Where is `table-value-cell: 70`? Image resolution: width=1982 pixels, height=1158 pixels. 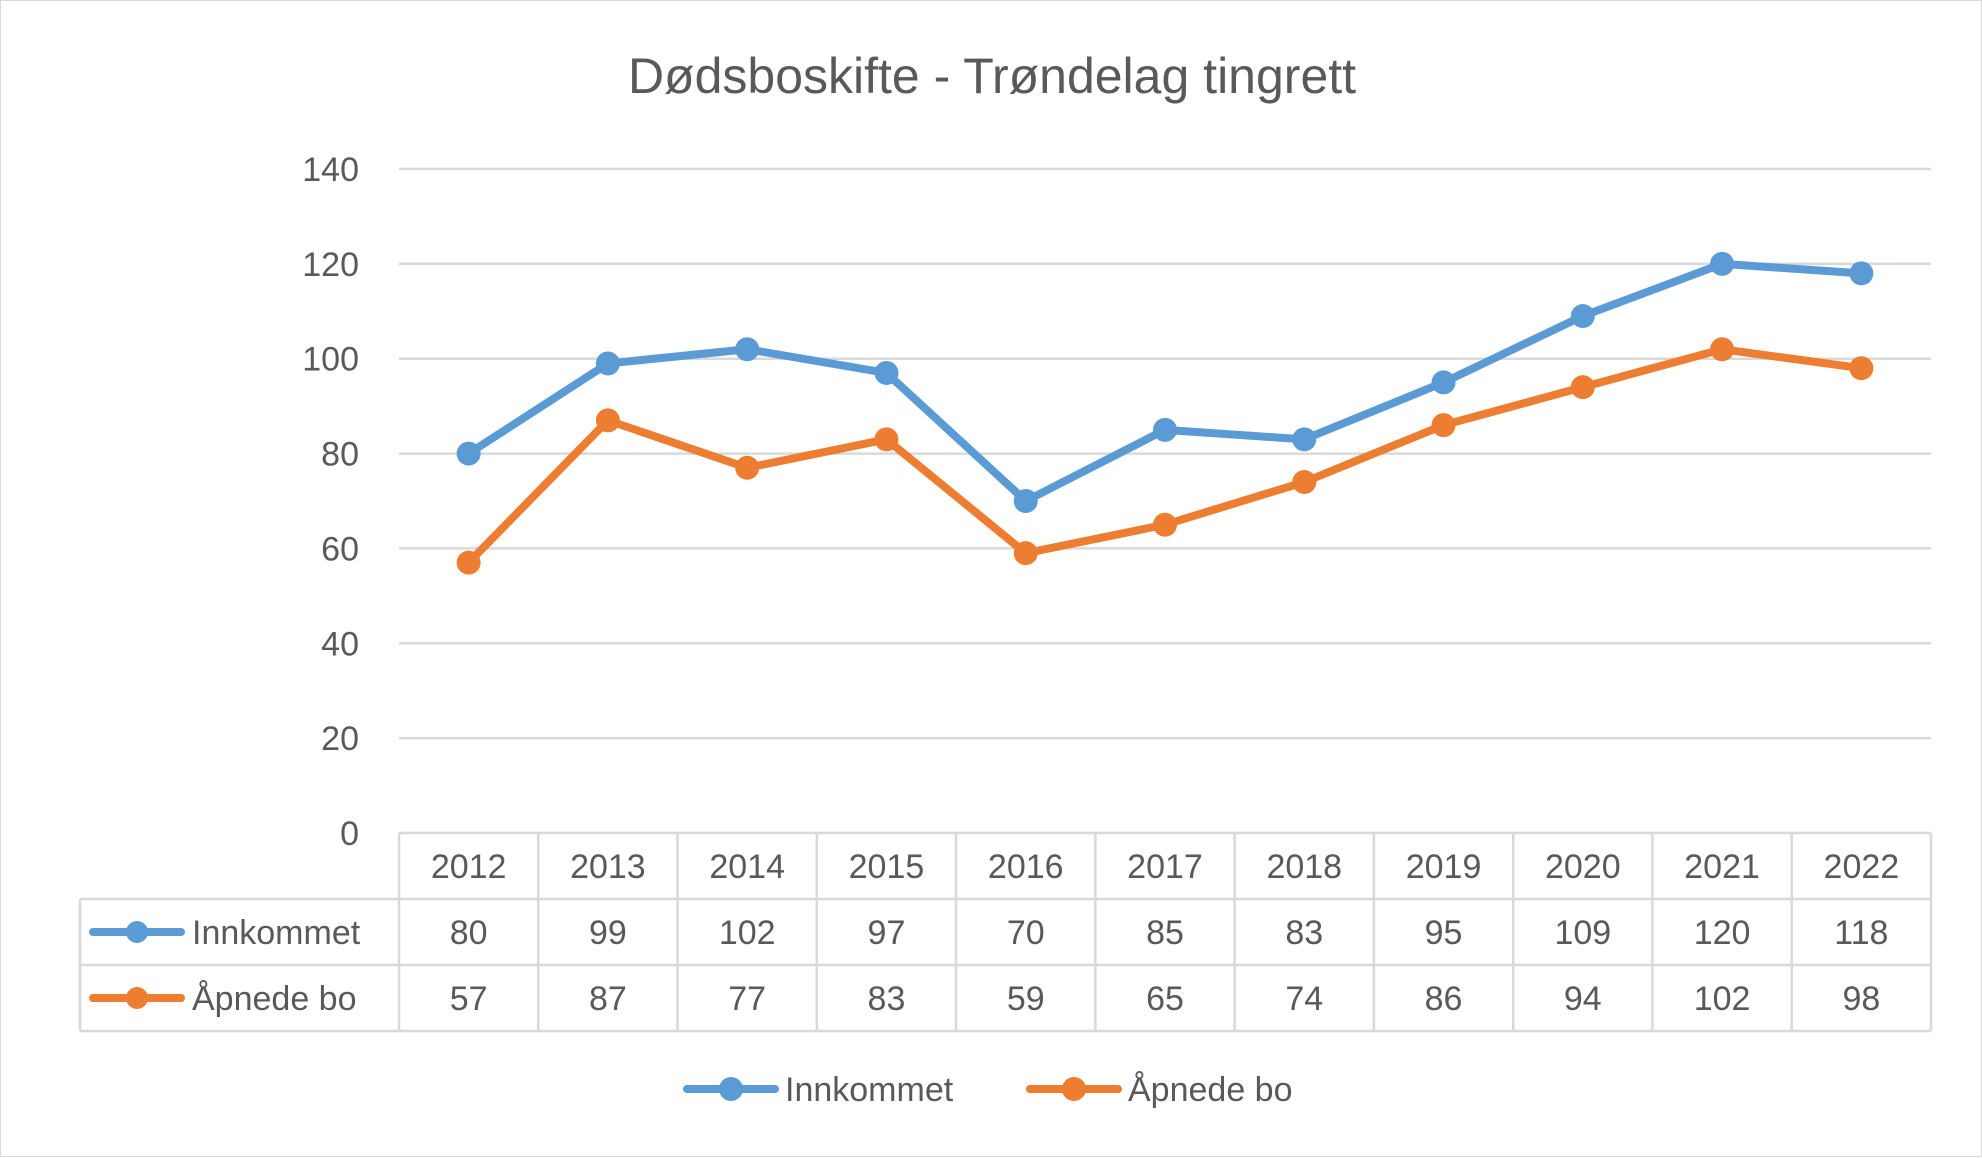 table-value-cell: 70 is located at coordinates (1026, 933).